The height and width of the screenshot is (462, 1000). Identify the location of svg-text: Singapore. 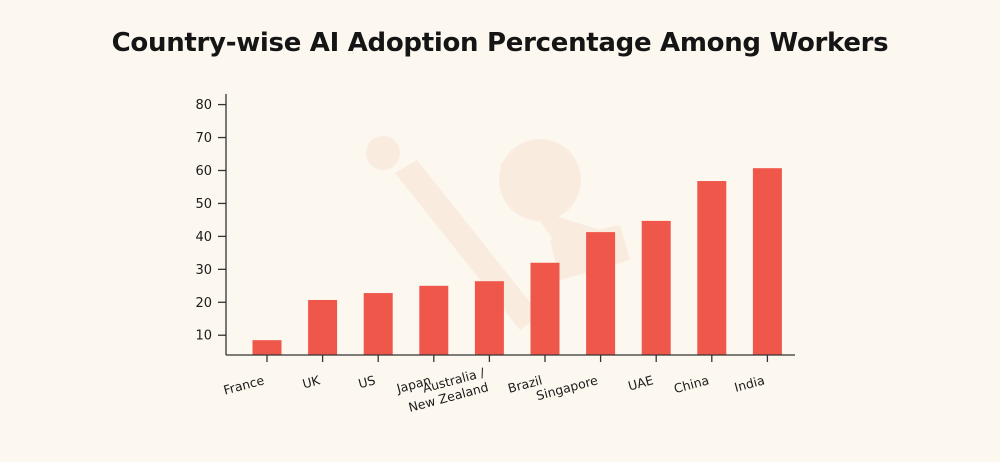
(567, 387).